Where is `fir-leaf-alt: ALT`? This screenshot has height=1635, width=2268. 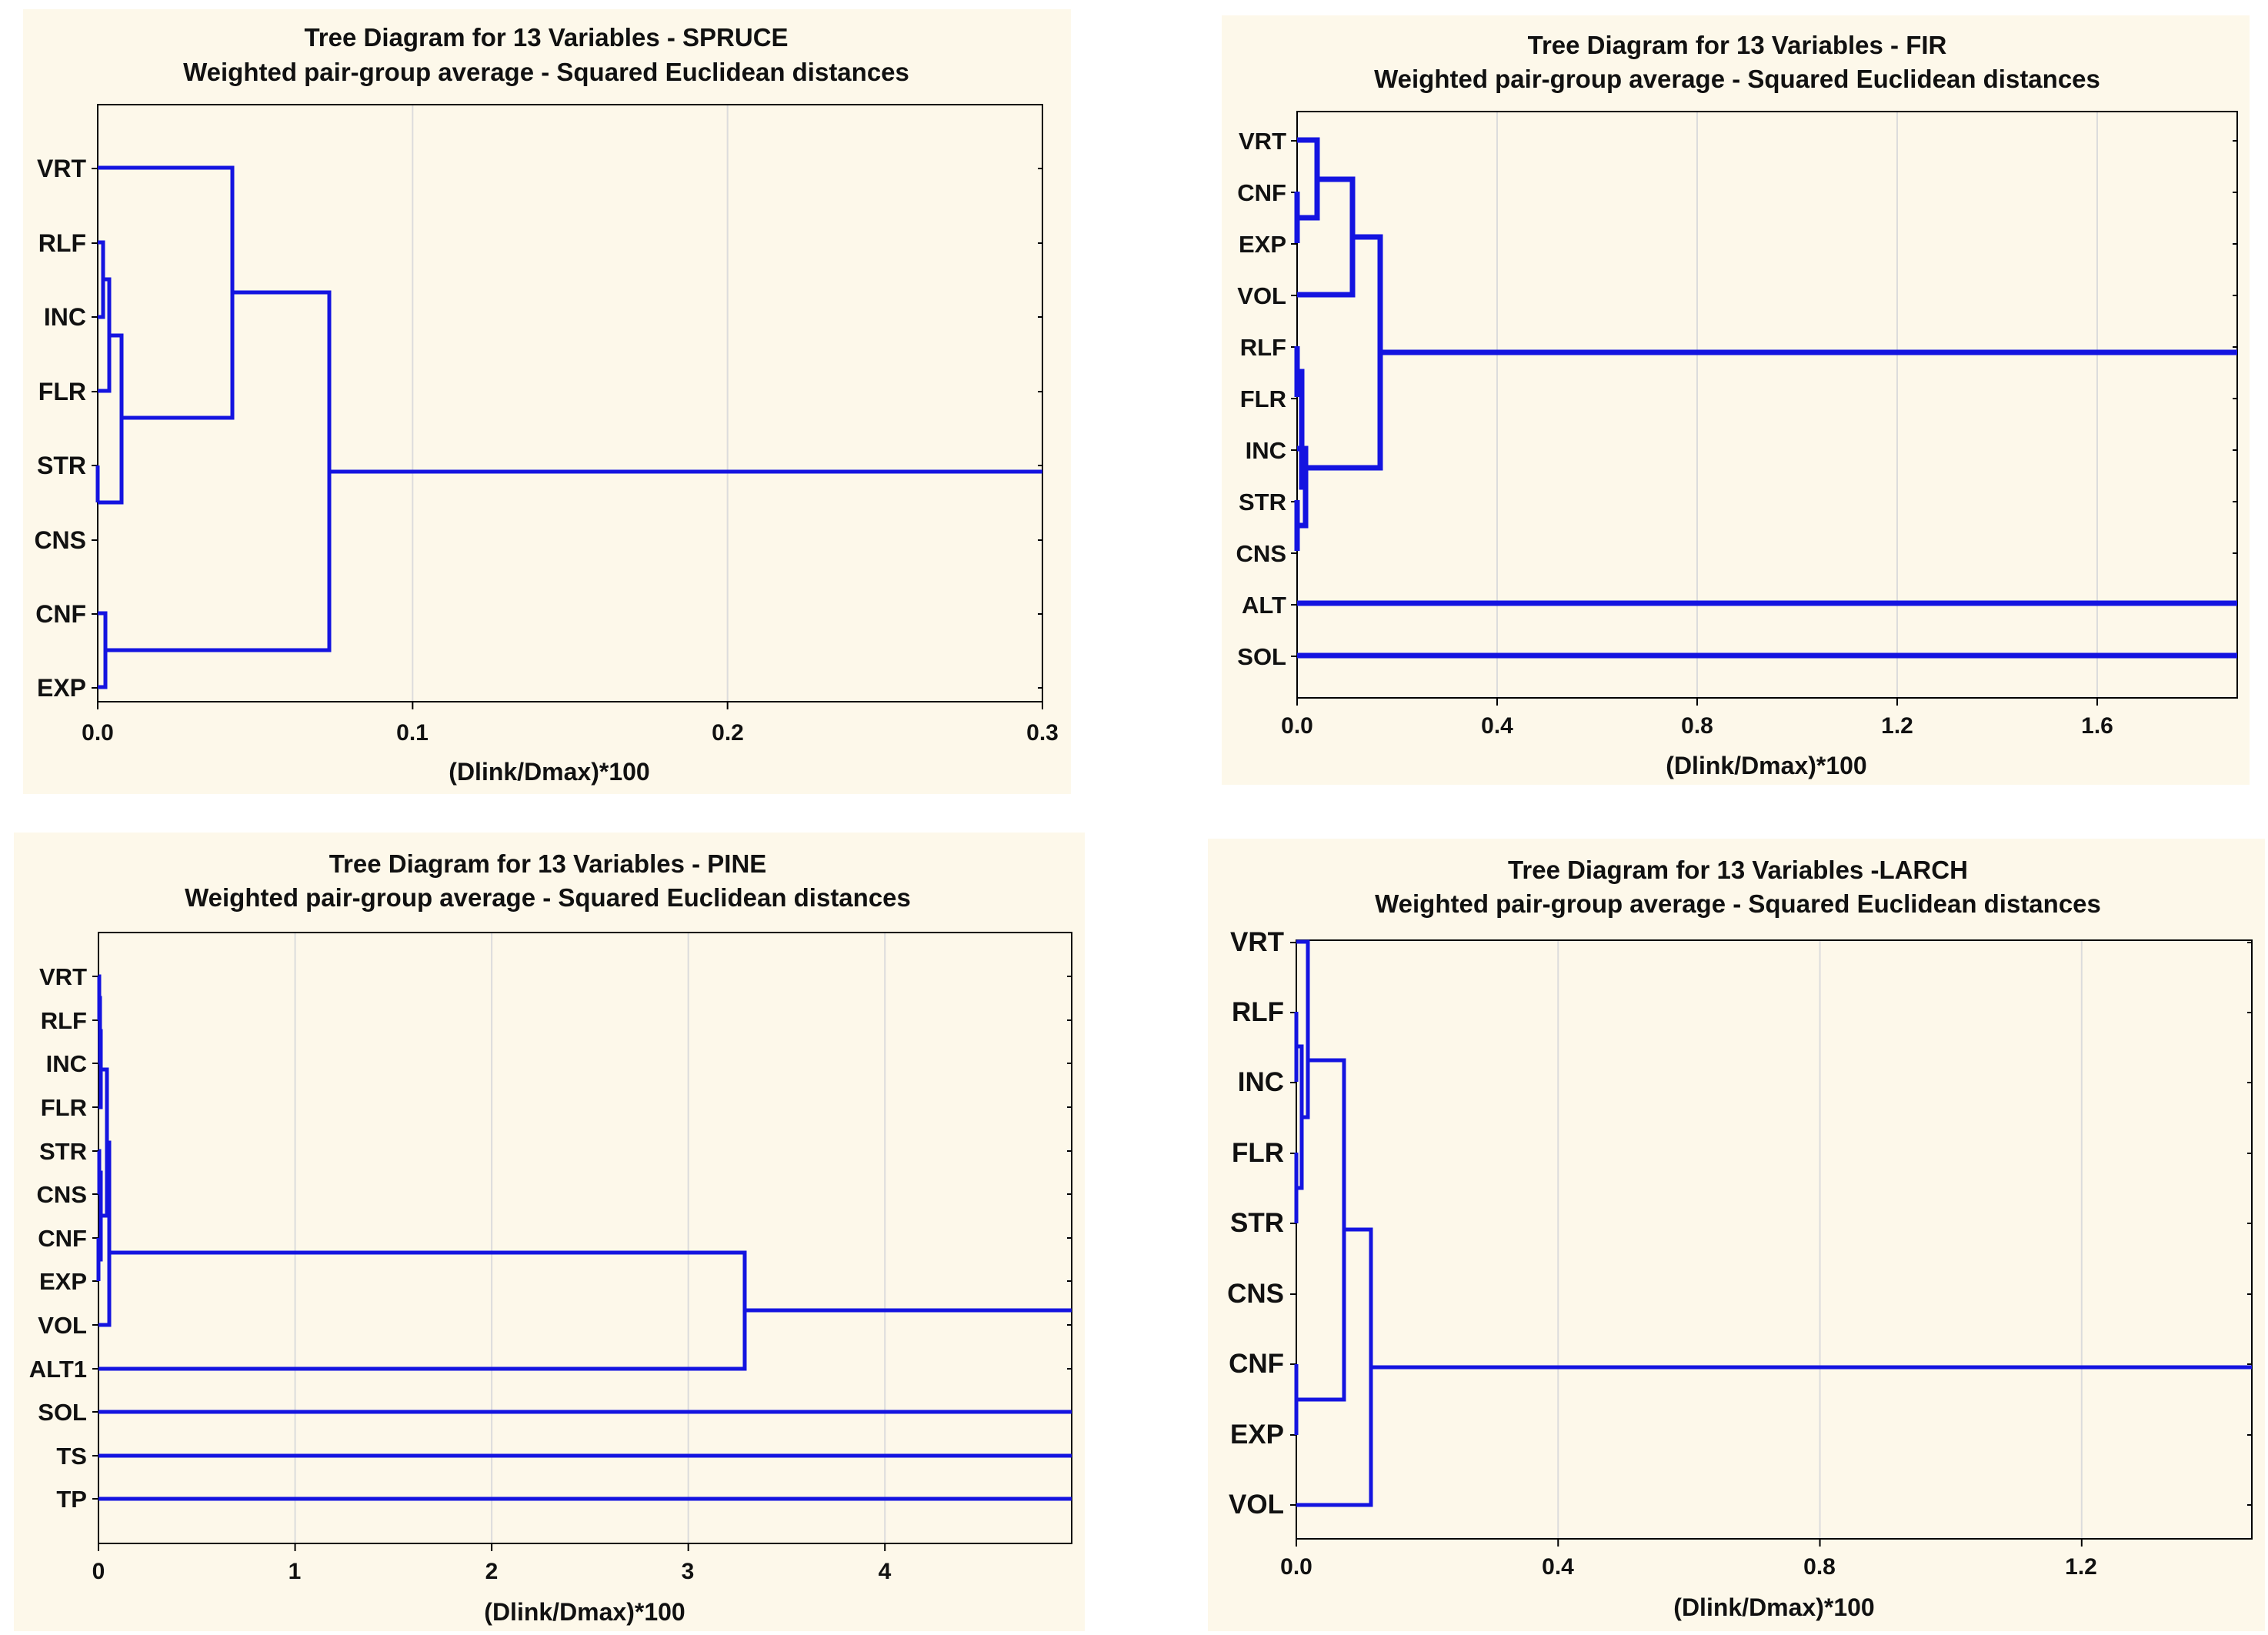
fir-leaf-alt: ALT is located at coordinates (1264, 605).